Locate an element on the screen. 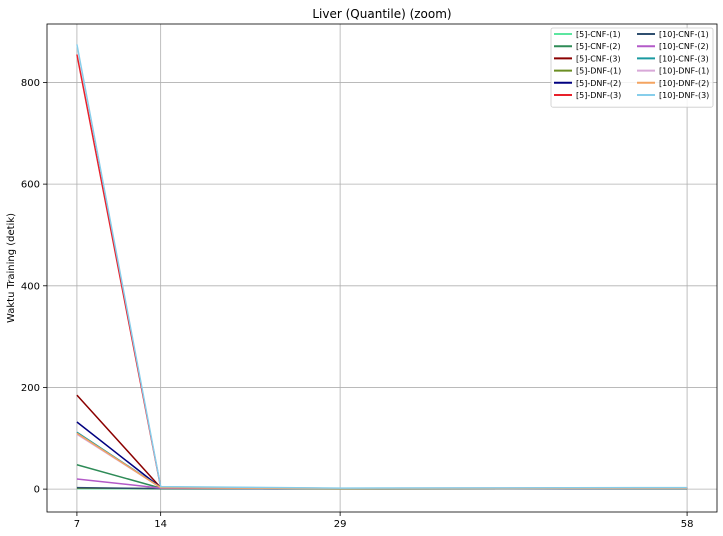 Image resolution: width=723 pixels, height=536 pixels. legend-entry: [5]-CNF-(2) is located at coordinates (598, 46).